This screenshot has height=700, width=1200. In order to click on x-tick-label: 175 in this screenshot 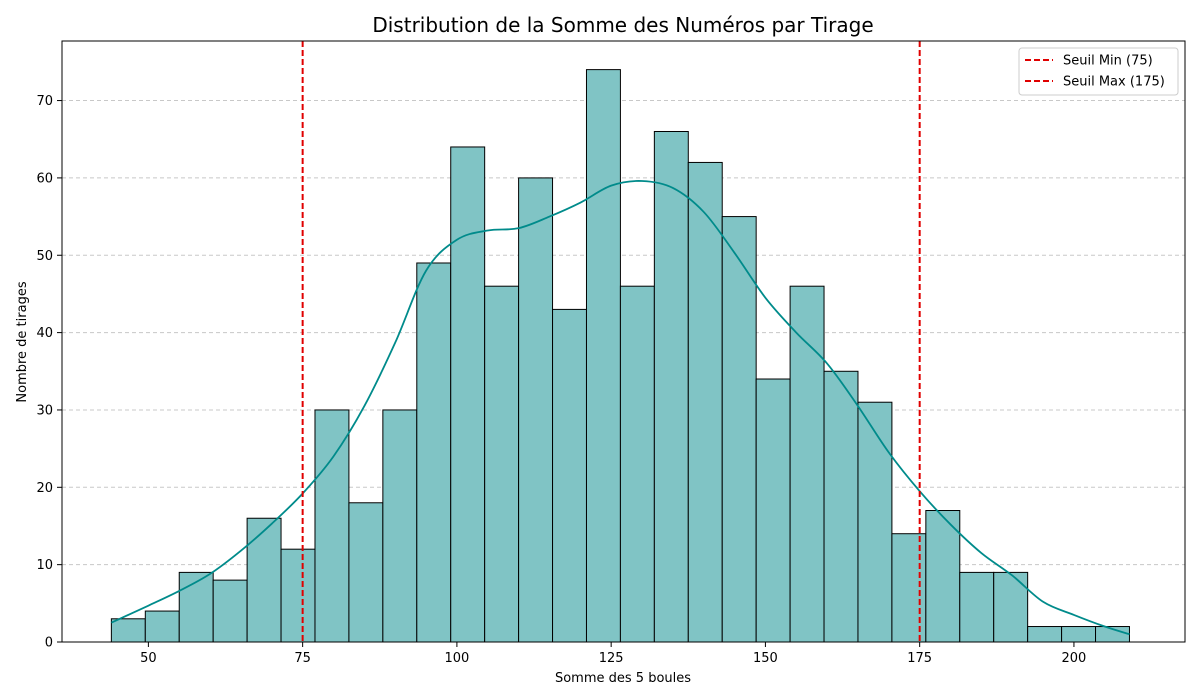, I will do `click(919, 658)`.